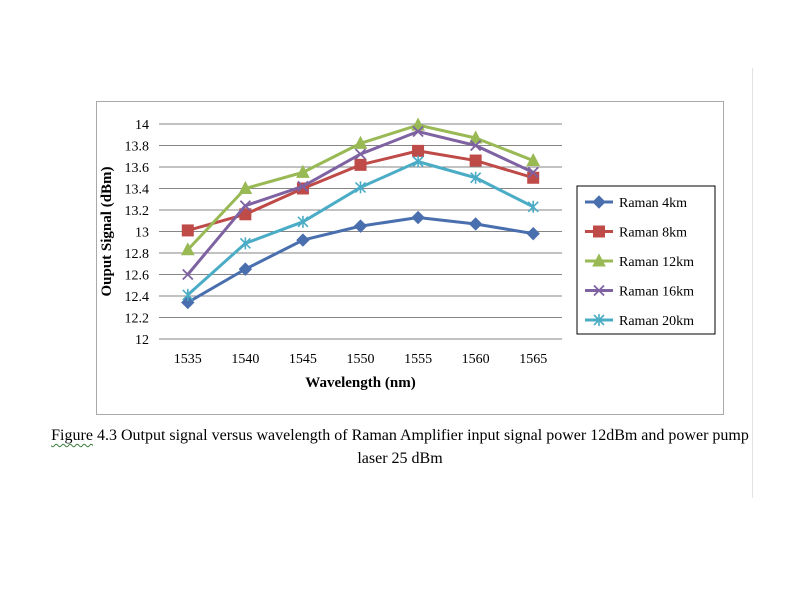  I want to click on y-tick-label: 12.2, so click(137, 319).